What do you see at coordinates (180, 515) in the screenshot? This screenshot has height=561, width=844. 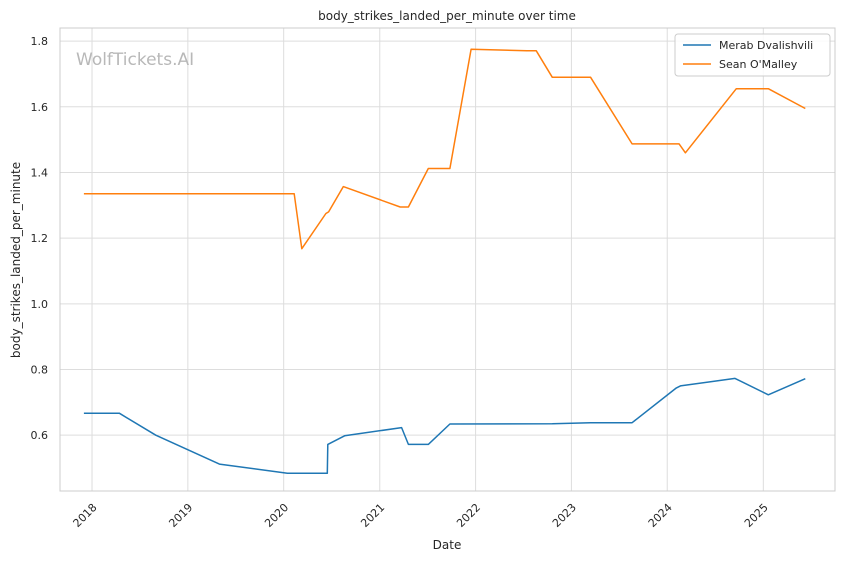 I see `x-tick-label: 2019` at bounding box center [180, 515].